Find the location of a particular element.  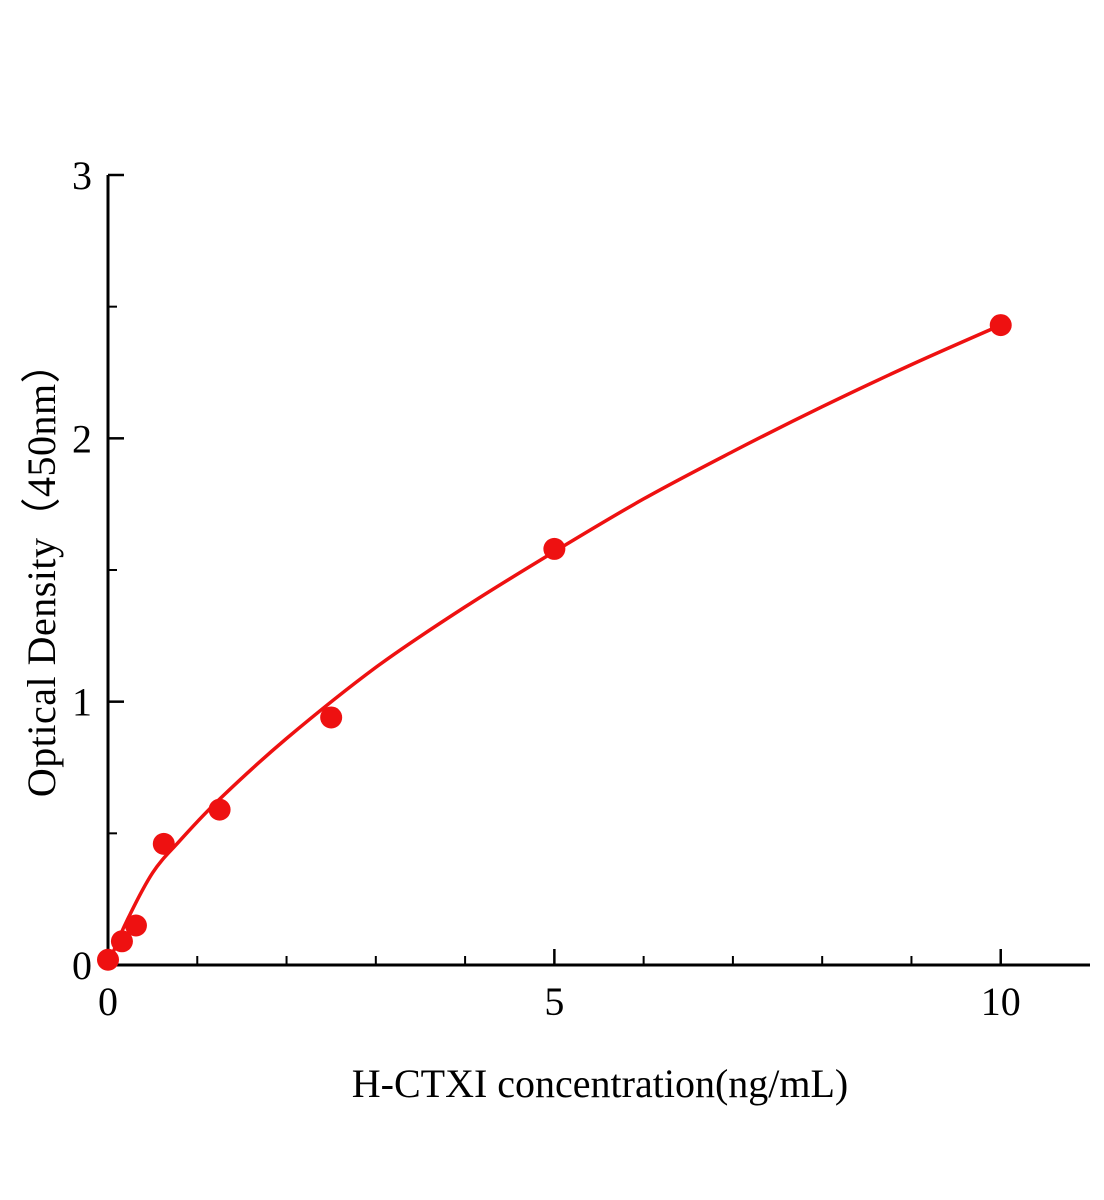

y-tick-label: 0 is located at coordinates (82, 965).